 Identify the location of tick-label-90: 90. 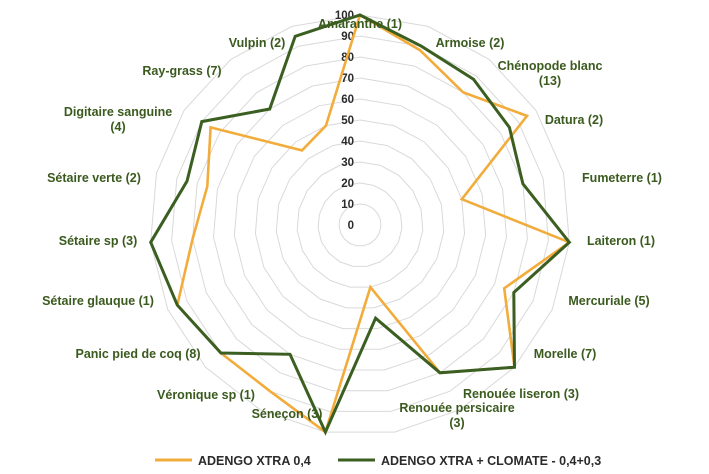
(347, 37).